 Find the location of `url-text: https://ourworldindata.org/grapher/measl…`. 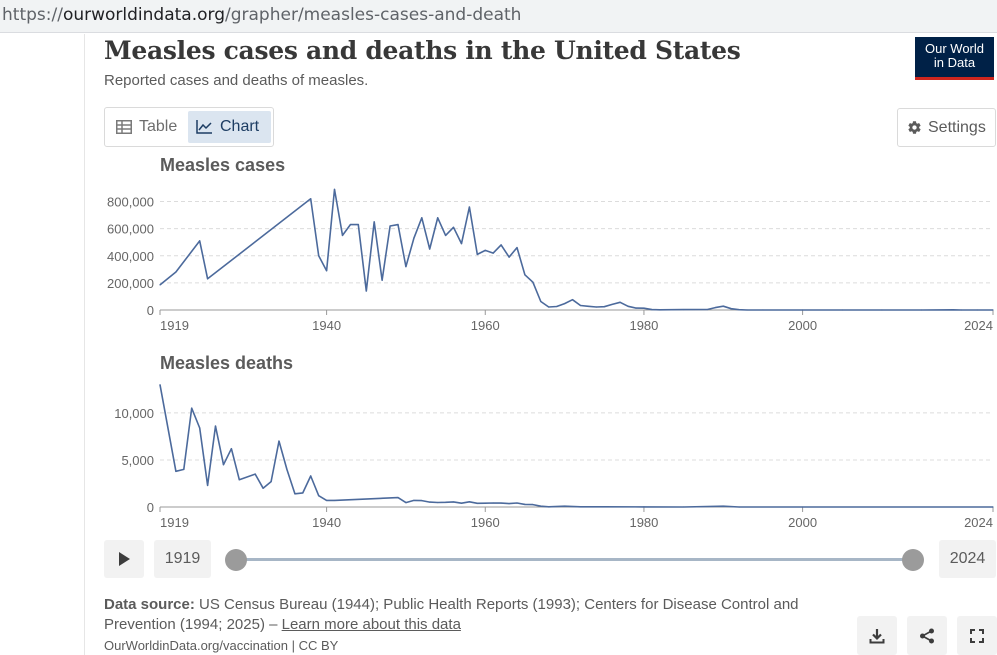

url-text: https://ourworldindata.org/grapher/measl… is located at coordinates (261, 15).